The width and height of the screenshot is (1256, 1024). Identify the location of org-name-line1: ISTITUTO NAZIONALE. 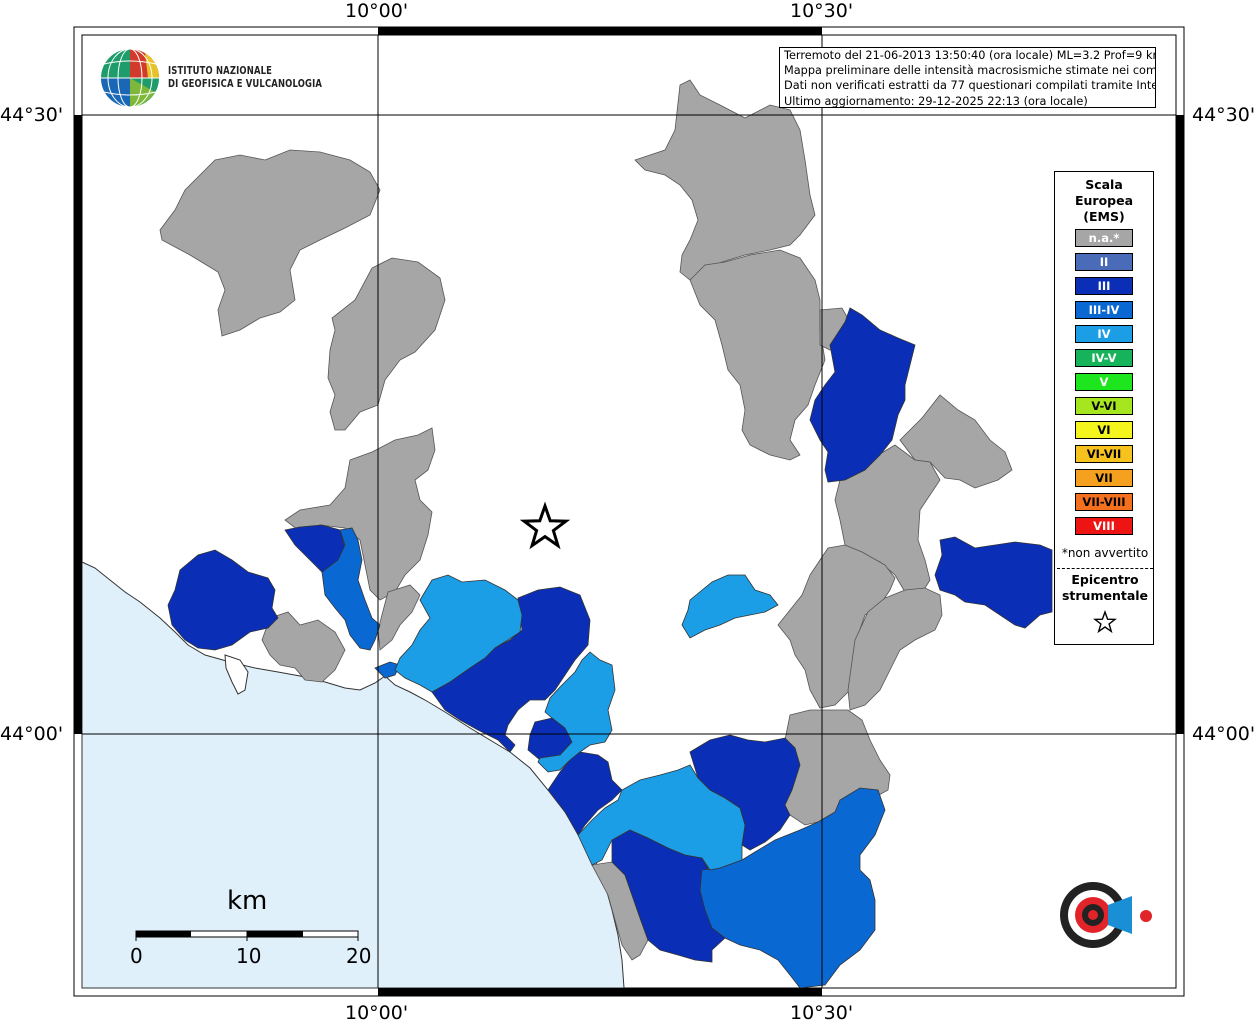
(220, 70).